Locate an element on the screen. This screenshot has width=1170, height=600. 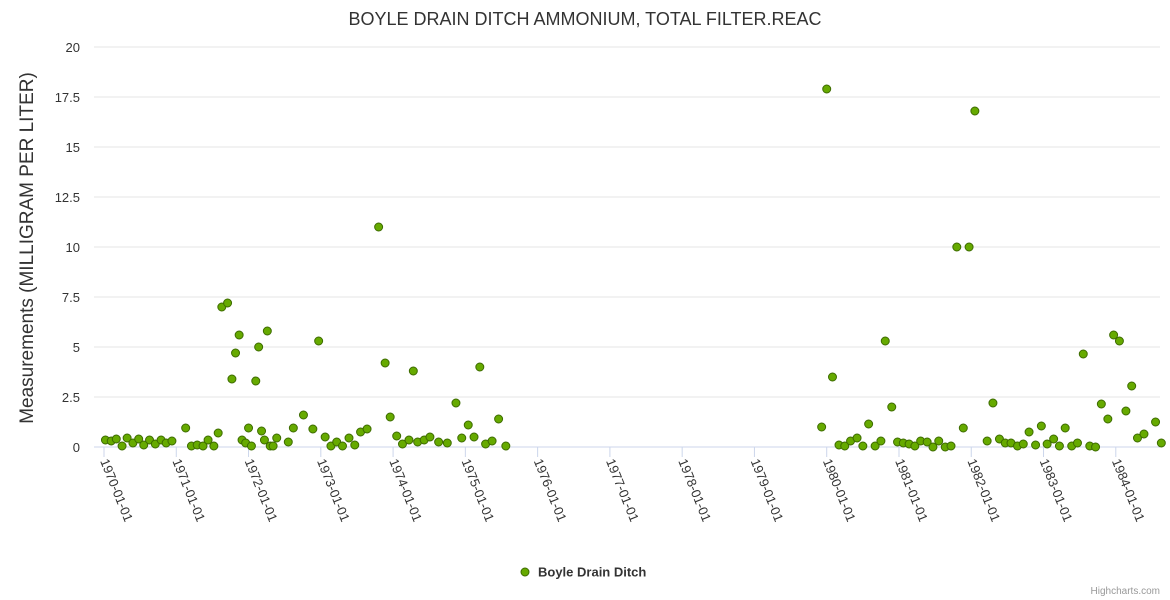
x-tick-label: 1973-01-01 is located at coordinates (333, 490).